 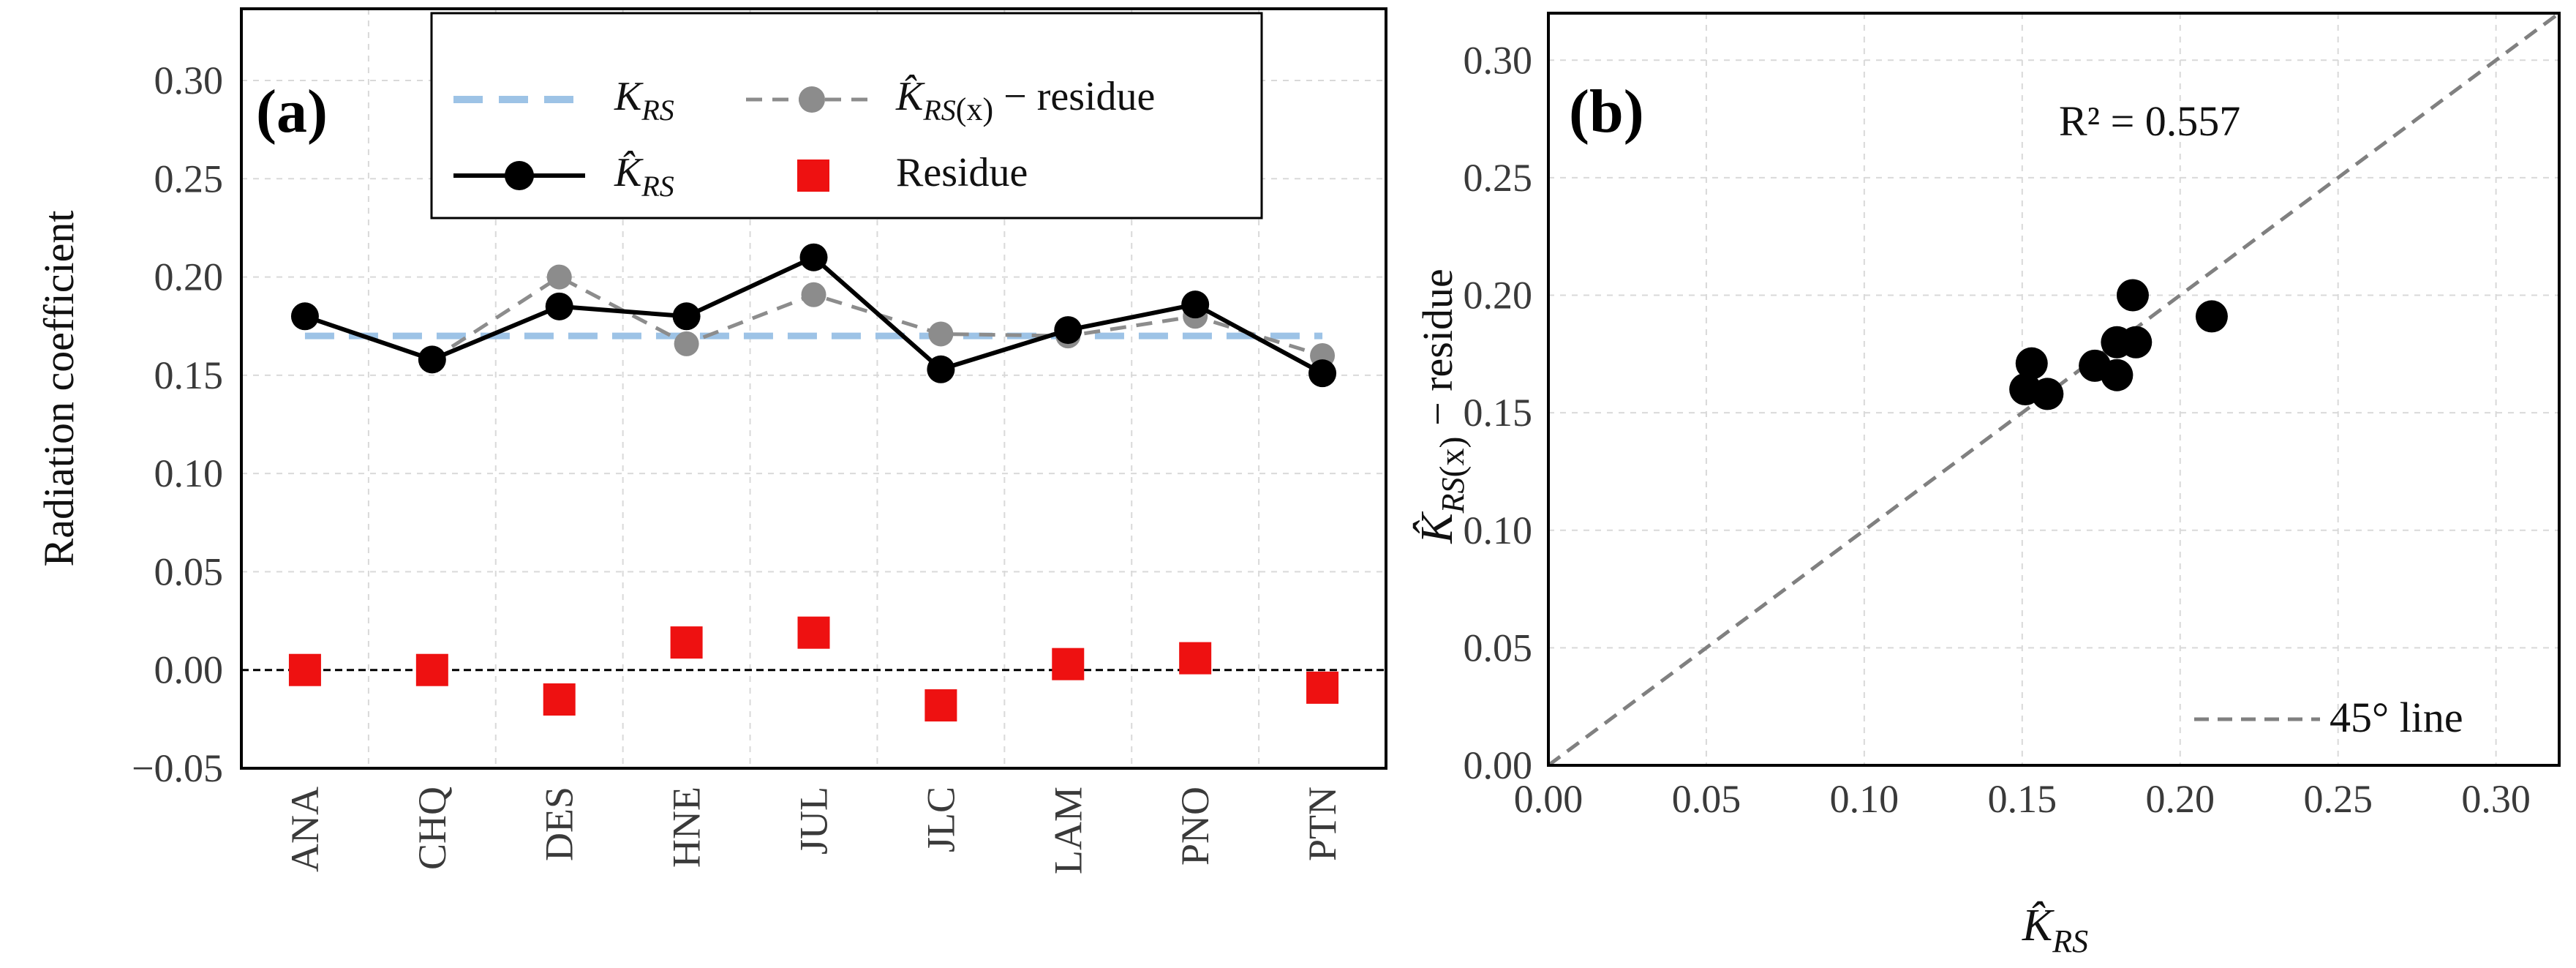 I want to click on panel-b-x-tick-label: 0.30, so click(x=2496, y=799).